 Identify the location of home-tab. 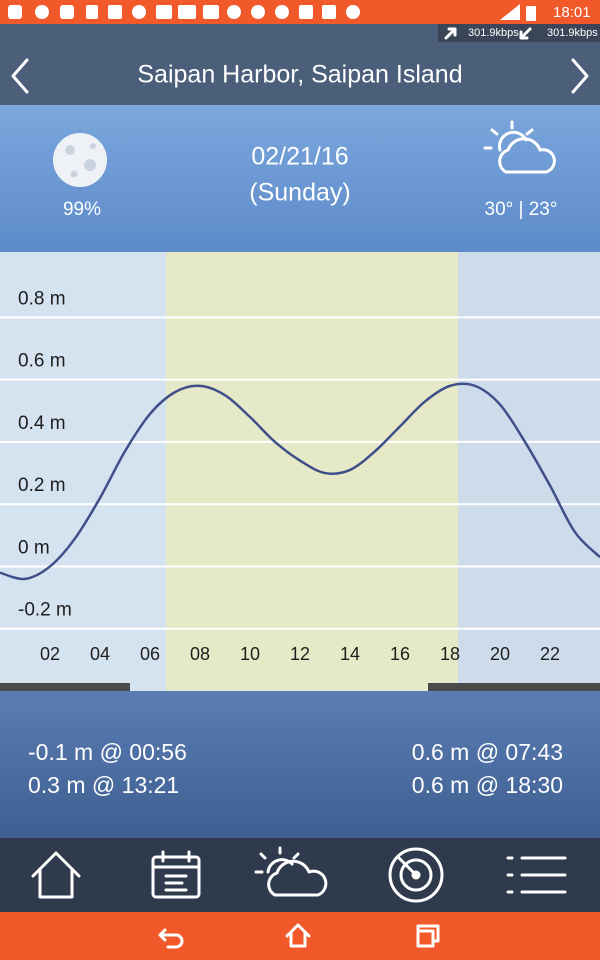
(56, 875).